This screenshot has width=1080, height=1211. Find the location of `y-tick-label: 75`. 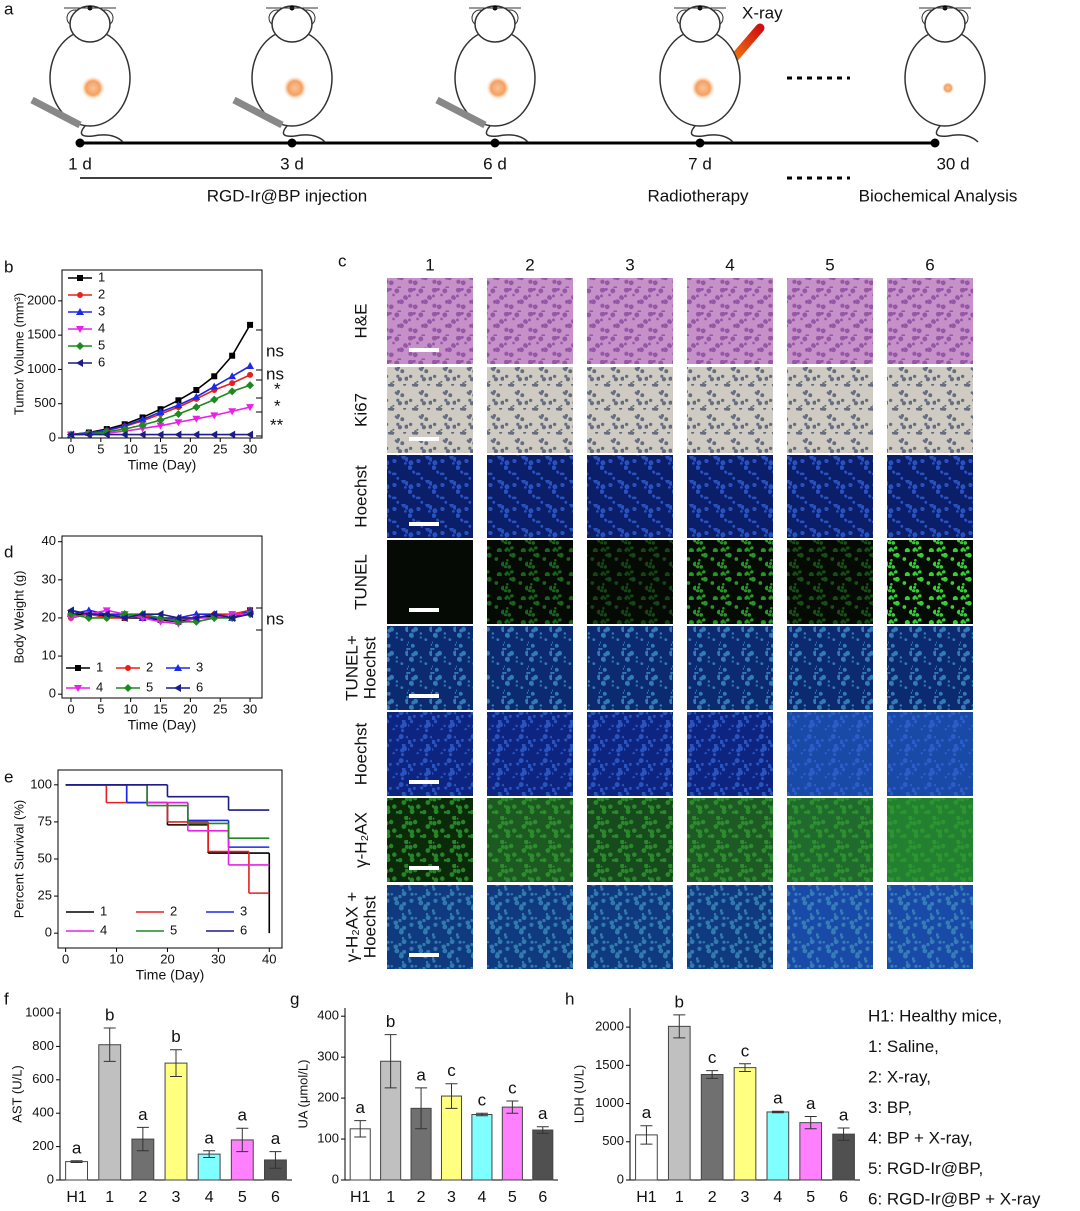

y-tick-label: 75 is located at coordinates (45, 820).